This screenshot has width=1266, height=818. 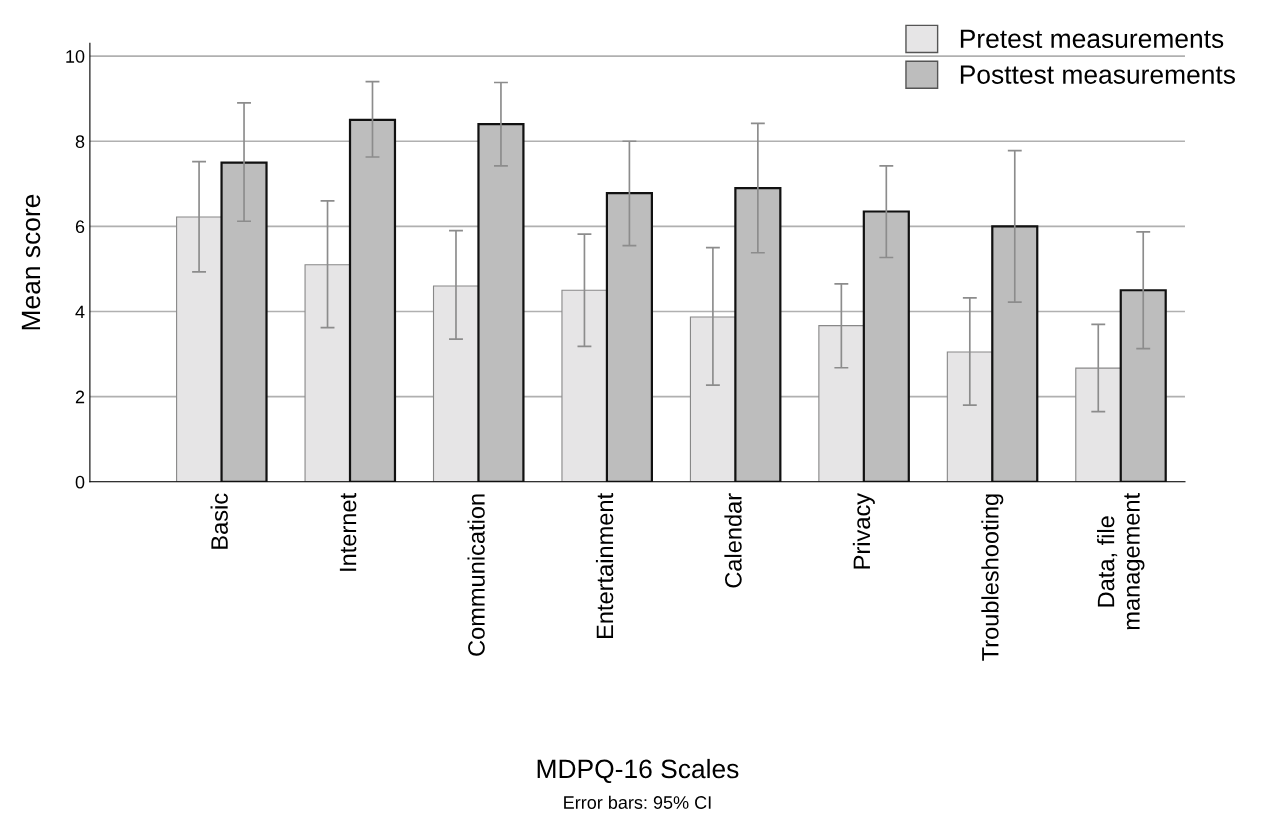 I want to click on legend-label: Pretest measurements, so click(x=1092, y=39).